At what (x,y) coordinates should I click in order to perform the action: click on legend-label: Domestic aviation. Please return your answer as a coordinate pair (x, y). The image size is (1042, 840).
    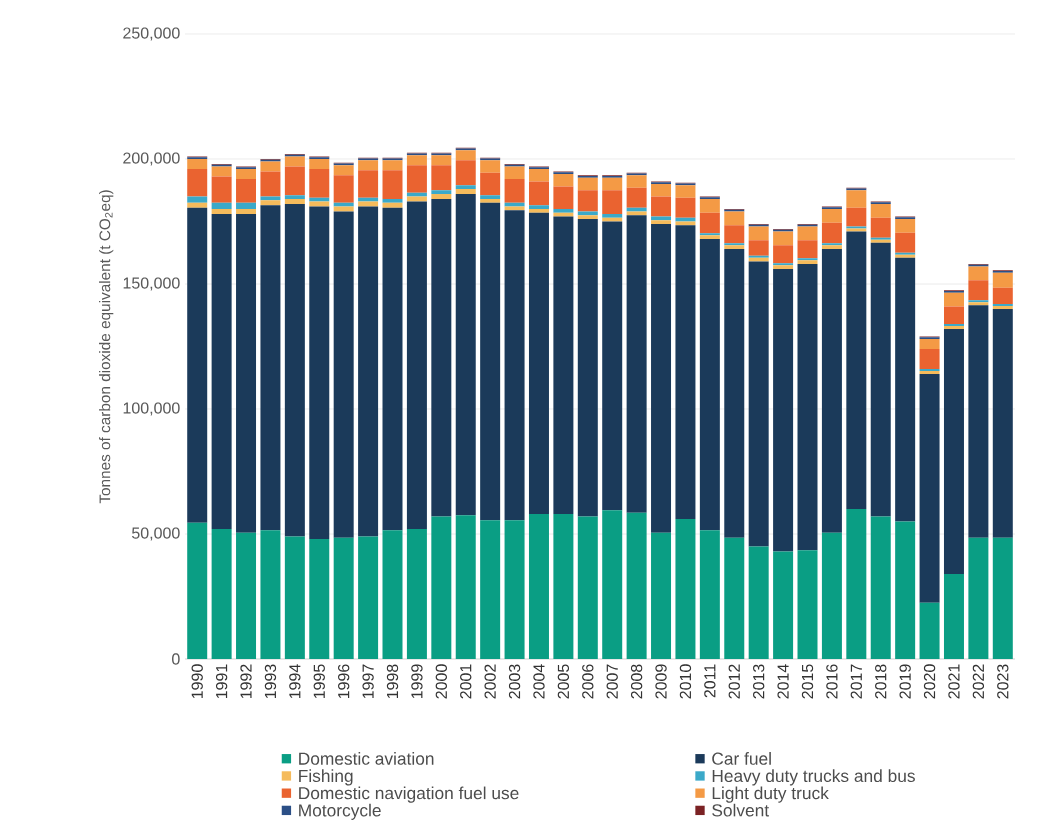
    Looking at the image, I should click on (366, 758).